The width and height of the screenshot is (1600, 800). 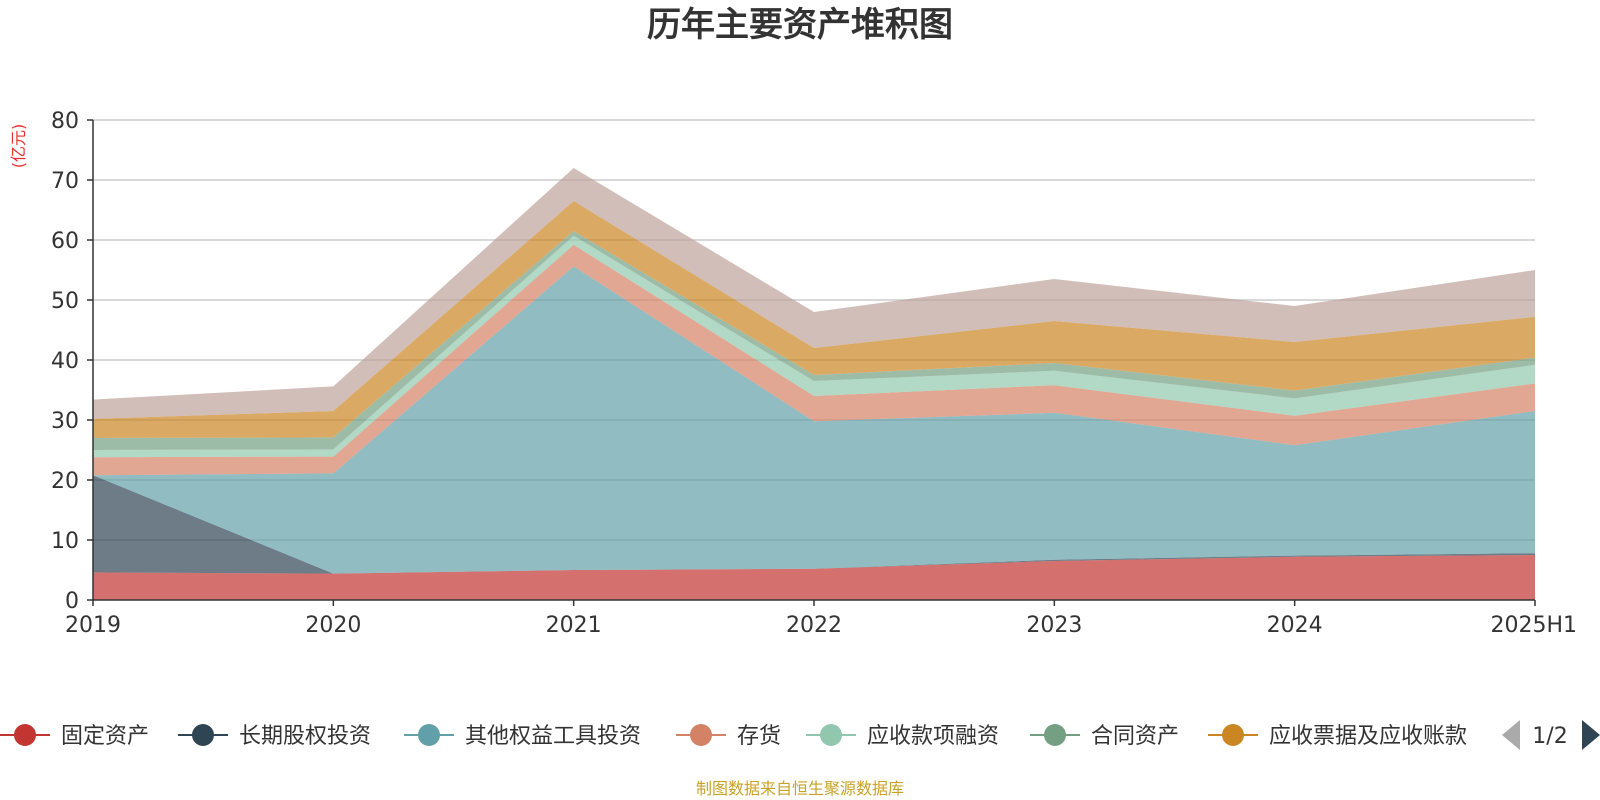 I want to click on legend-item-4: 应收款项融资, so click(x=902, y=736).